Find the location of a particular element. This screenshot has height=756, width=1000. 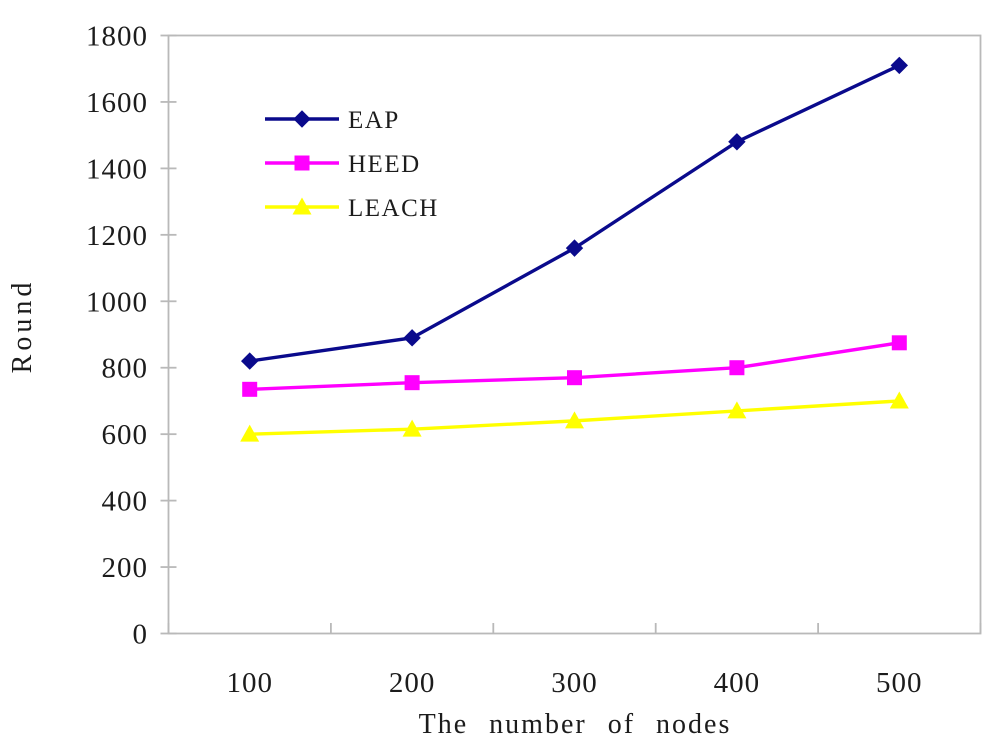

y-axis-tick-label: 1800 is located at coordinates (117, 37).